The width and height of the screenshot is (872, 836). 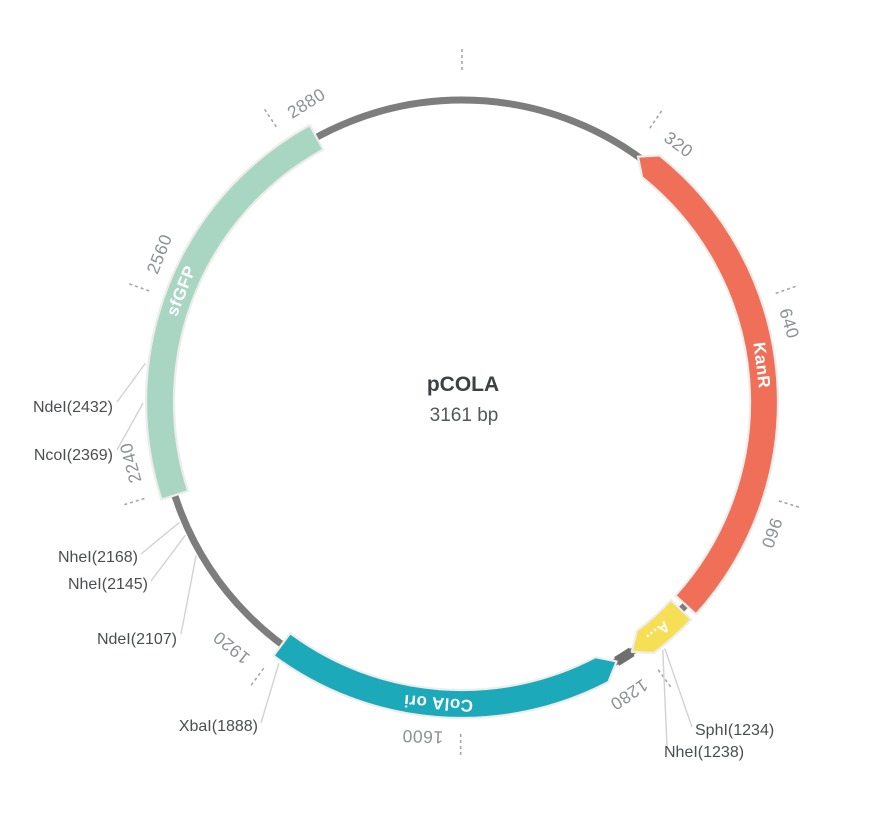 I want to click on tick-label-1280: 1280, so click(x=629, y=695).